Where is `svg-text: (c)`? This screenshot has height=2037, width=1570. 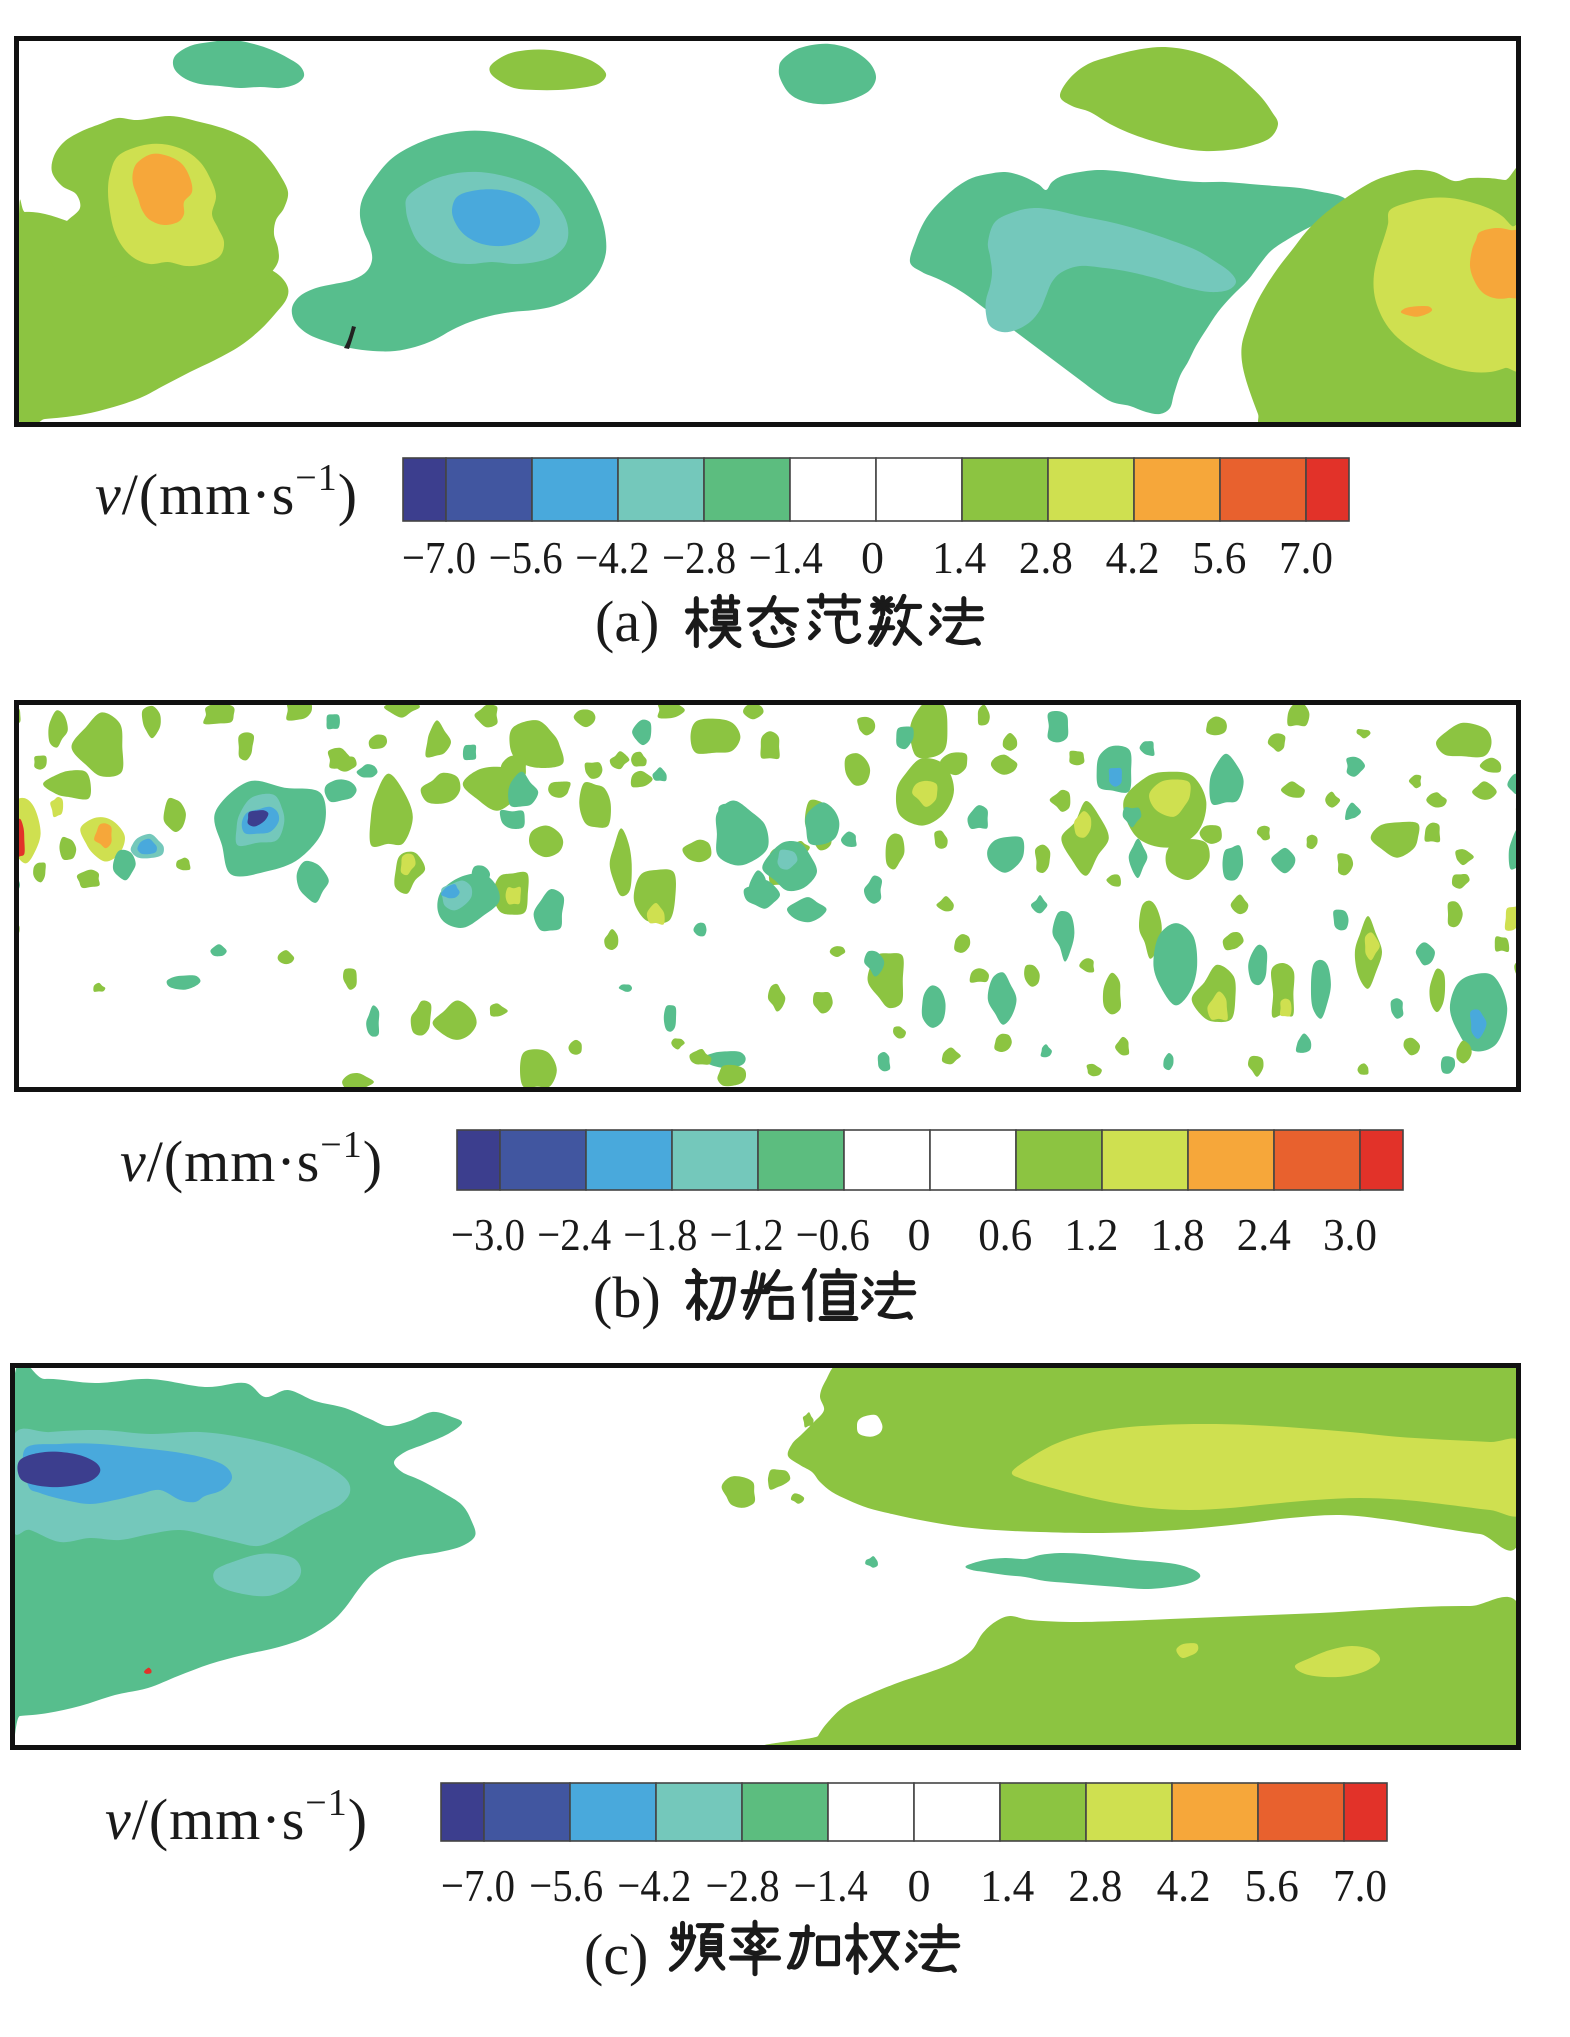
svg-text: (c) is located at coordinates (616, 1954).